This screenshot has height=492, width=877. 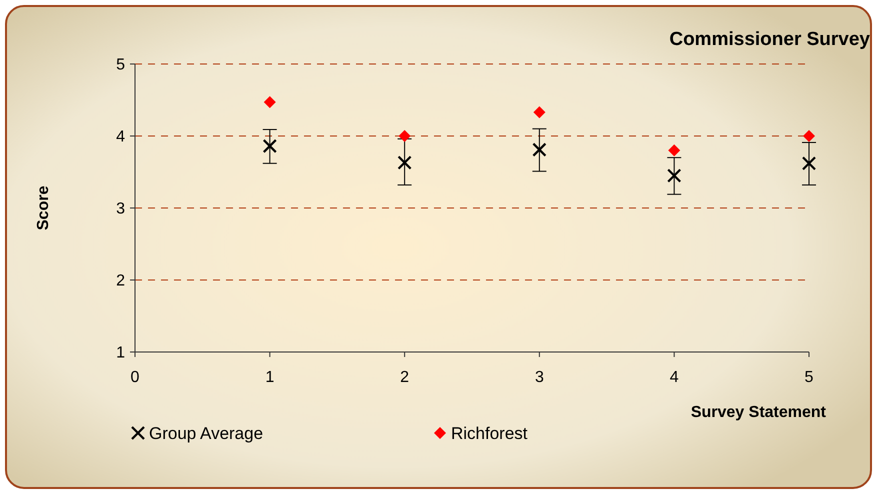 I want to click on y-tick-label: 4, so click(x=121, y=137).